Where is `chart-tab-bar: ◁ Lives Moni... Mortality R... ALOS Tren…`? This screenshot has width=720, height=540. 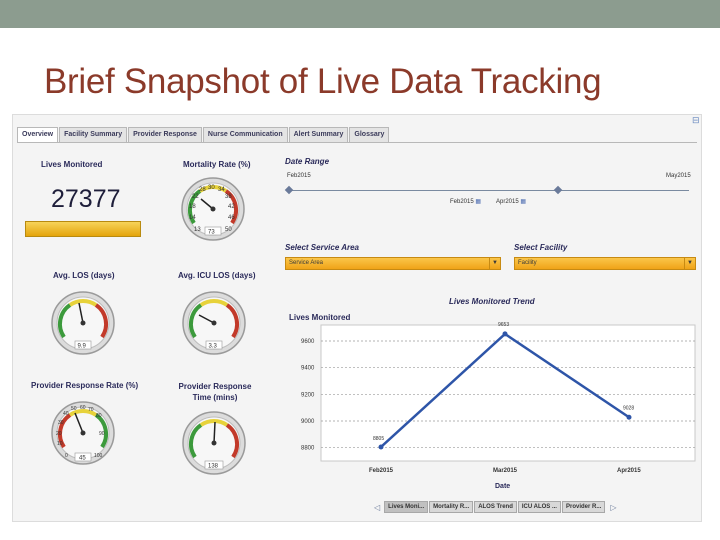 chart-tab-bar: ◁ Lives Moni... Mortality R... ALOS Tren… is located at coordinates (495, 507).